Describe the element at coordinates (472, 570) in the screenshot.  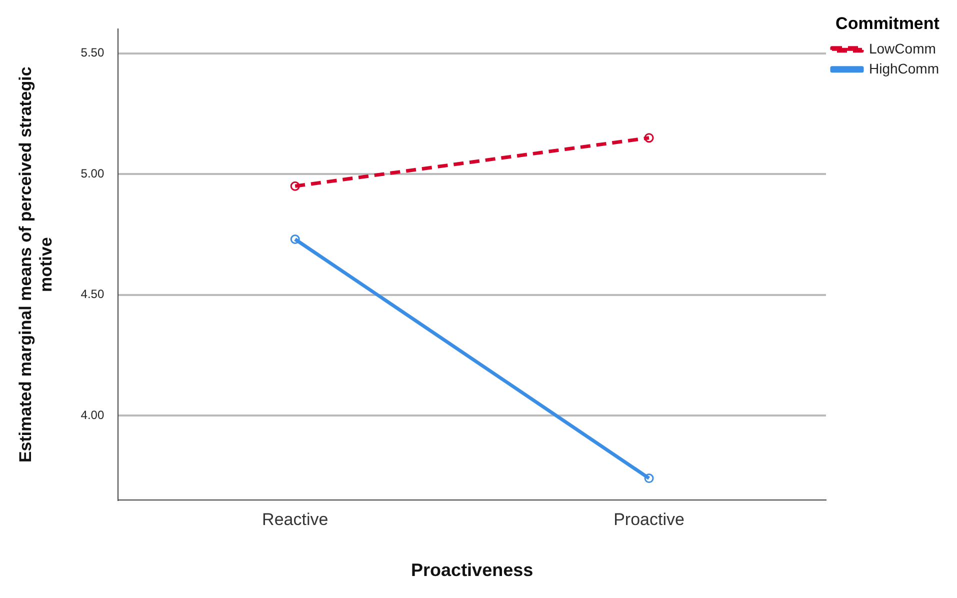
I see `x-axis-title: Proactiveness` at that location.